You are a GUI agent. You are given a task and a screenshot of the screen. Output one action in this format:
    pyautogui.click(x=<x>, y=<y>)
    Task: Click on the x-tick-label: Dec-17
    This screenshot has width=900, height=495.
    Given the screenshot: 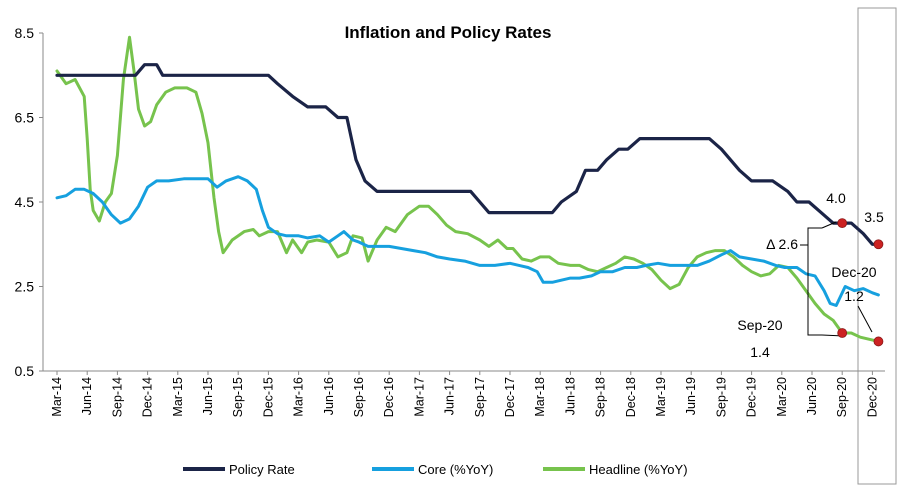 What is the action you would take?
    pyautogui.click(x=510, y=397)
    